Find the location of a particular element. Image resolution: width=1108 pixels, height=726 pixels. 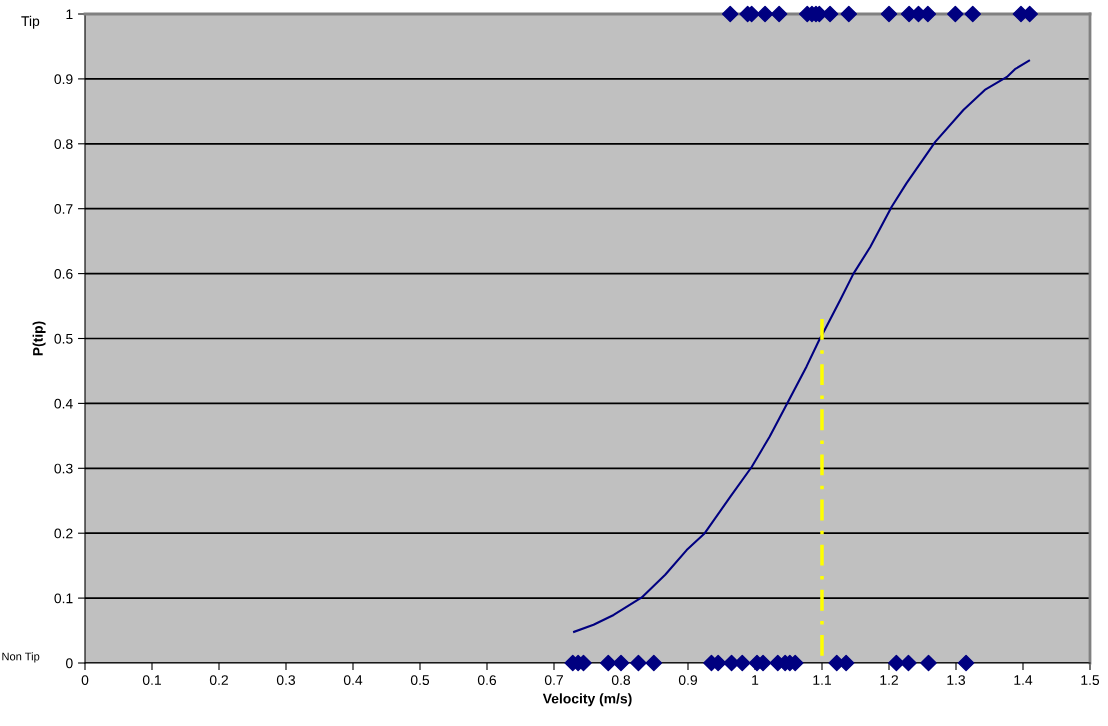

x-tick-label: 0.8 is located at coordinates (621, 680).